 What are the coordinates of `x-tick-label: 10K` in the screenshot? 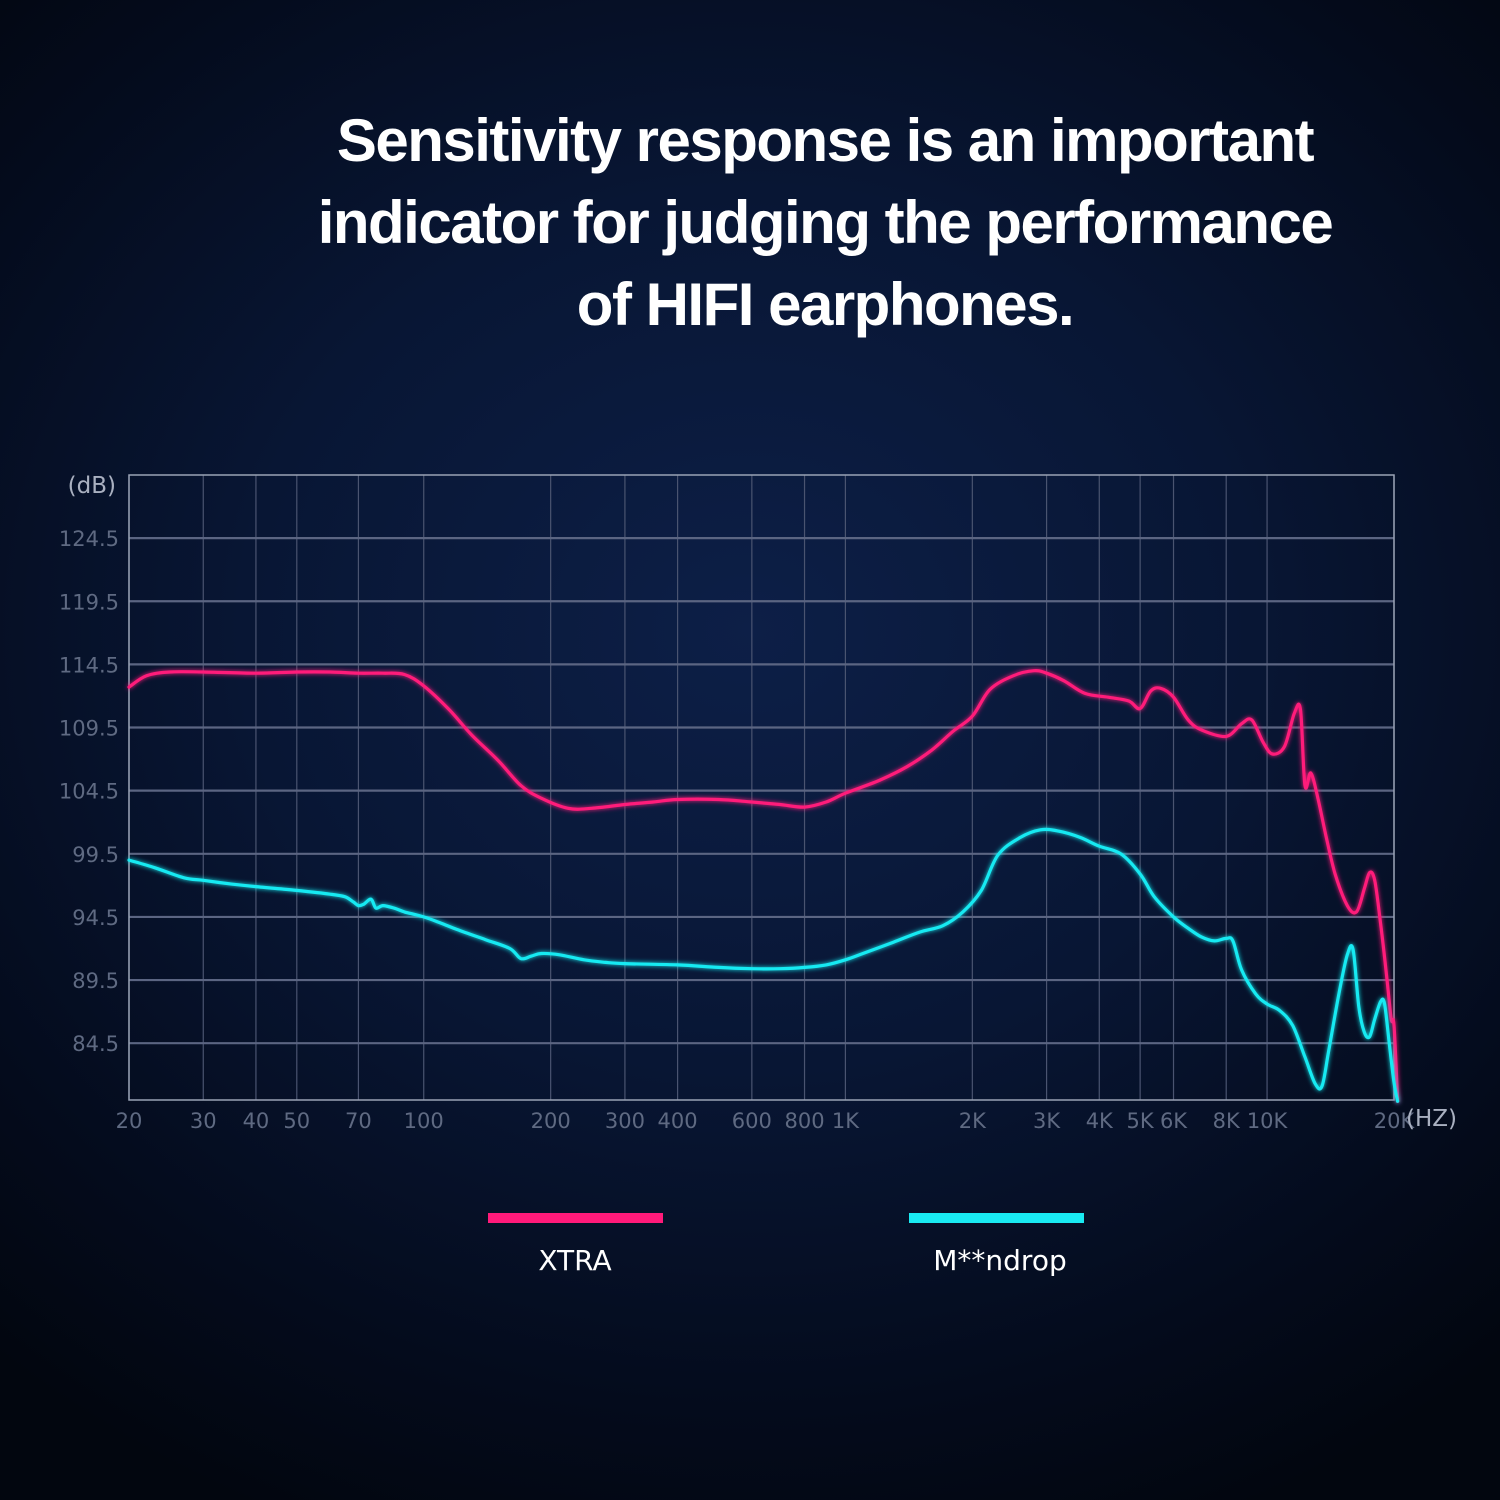 It's located at (1268, 1121).